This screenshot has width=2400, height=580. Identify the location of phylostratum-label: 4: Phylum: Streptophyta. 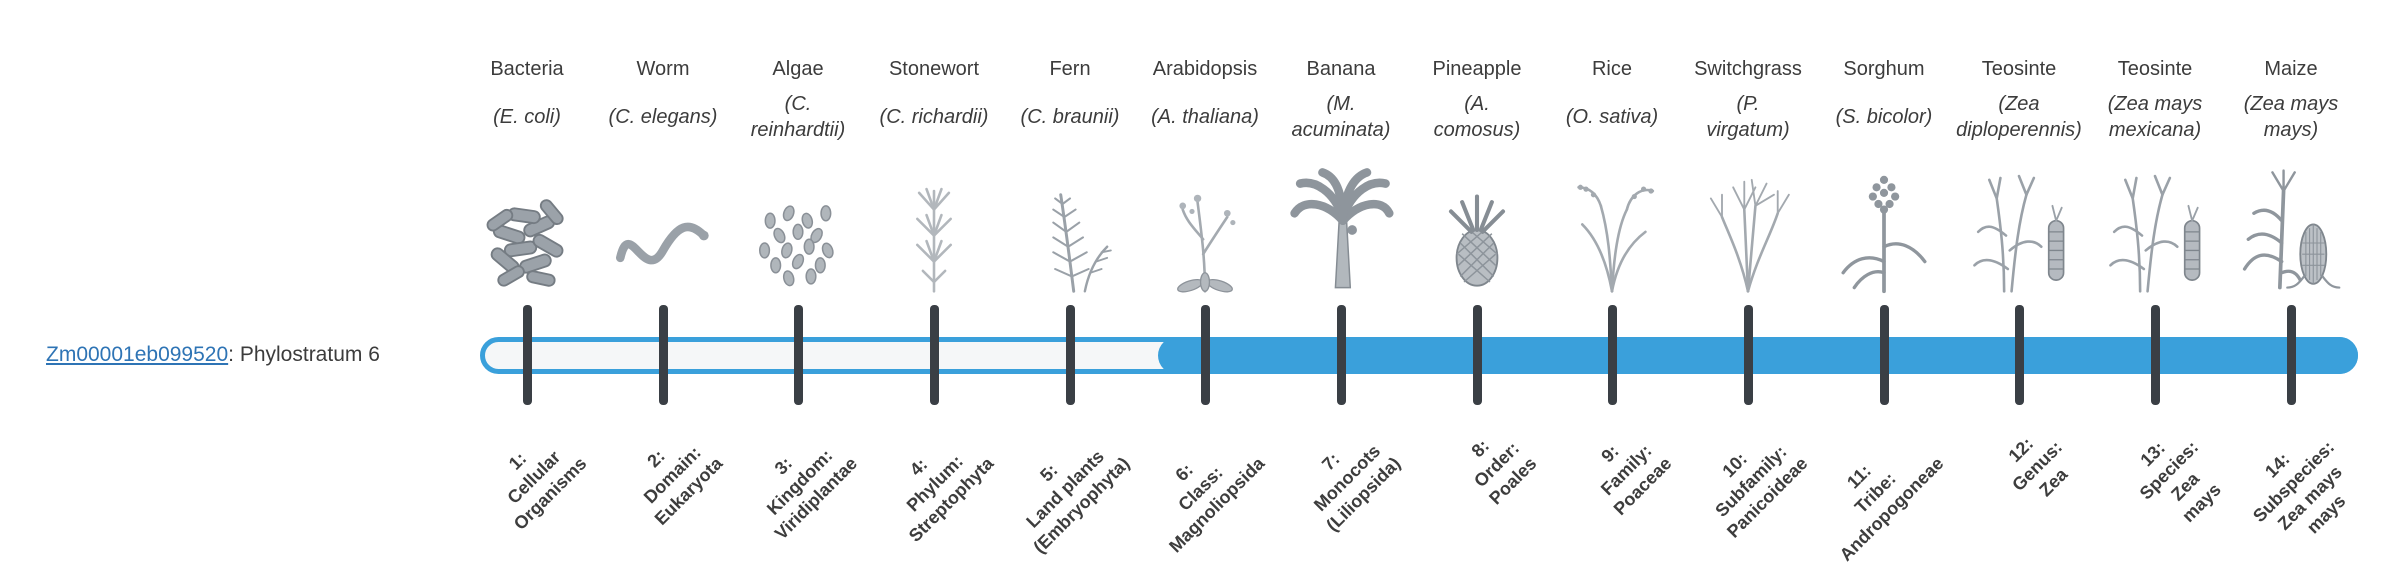
(950, 498).